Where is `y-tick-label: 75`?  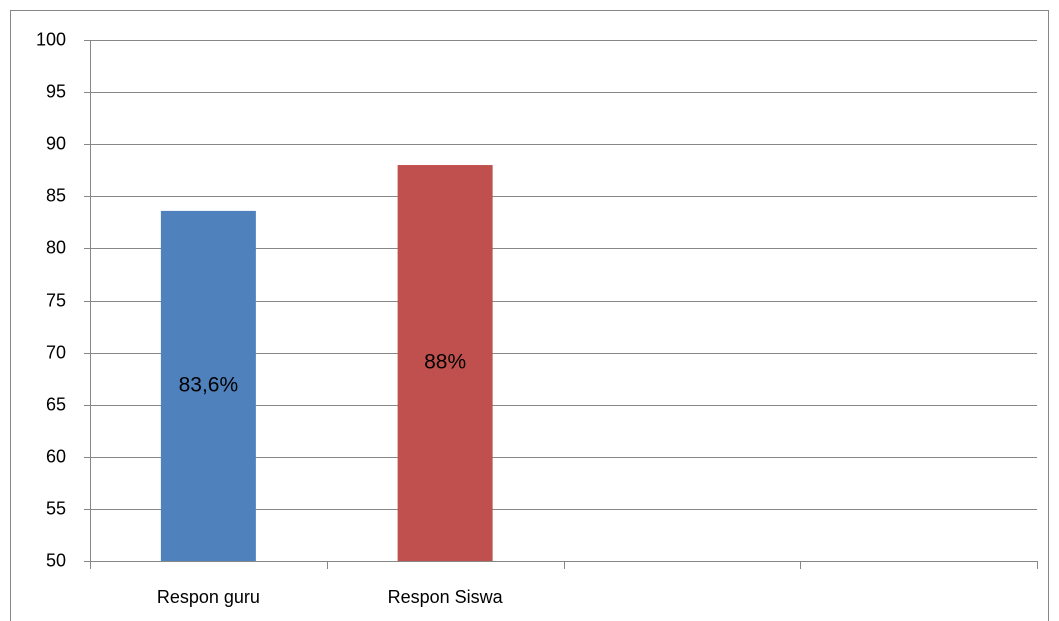
y-tick-label: 75 is located at coordinates (56, 300).